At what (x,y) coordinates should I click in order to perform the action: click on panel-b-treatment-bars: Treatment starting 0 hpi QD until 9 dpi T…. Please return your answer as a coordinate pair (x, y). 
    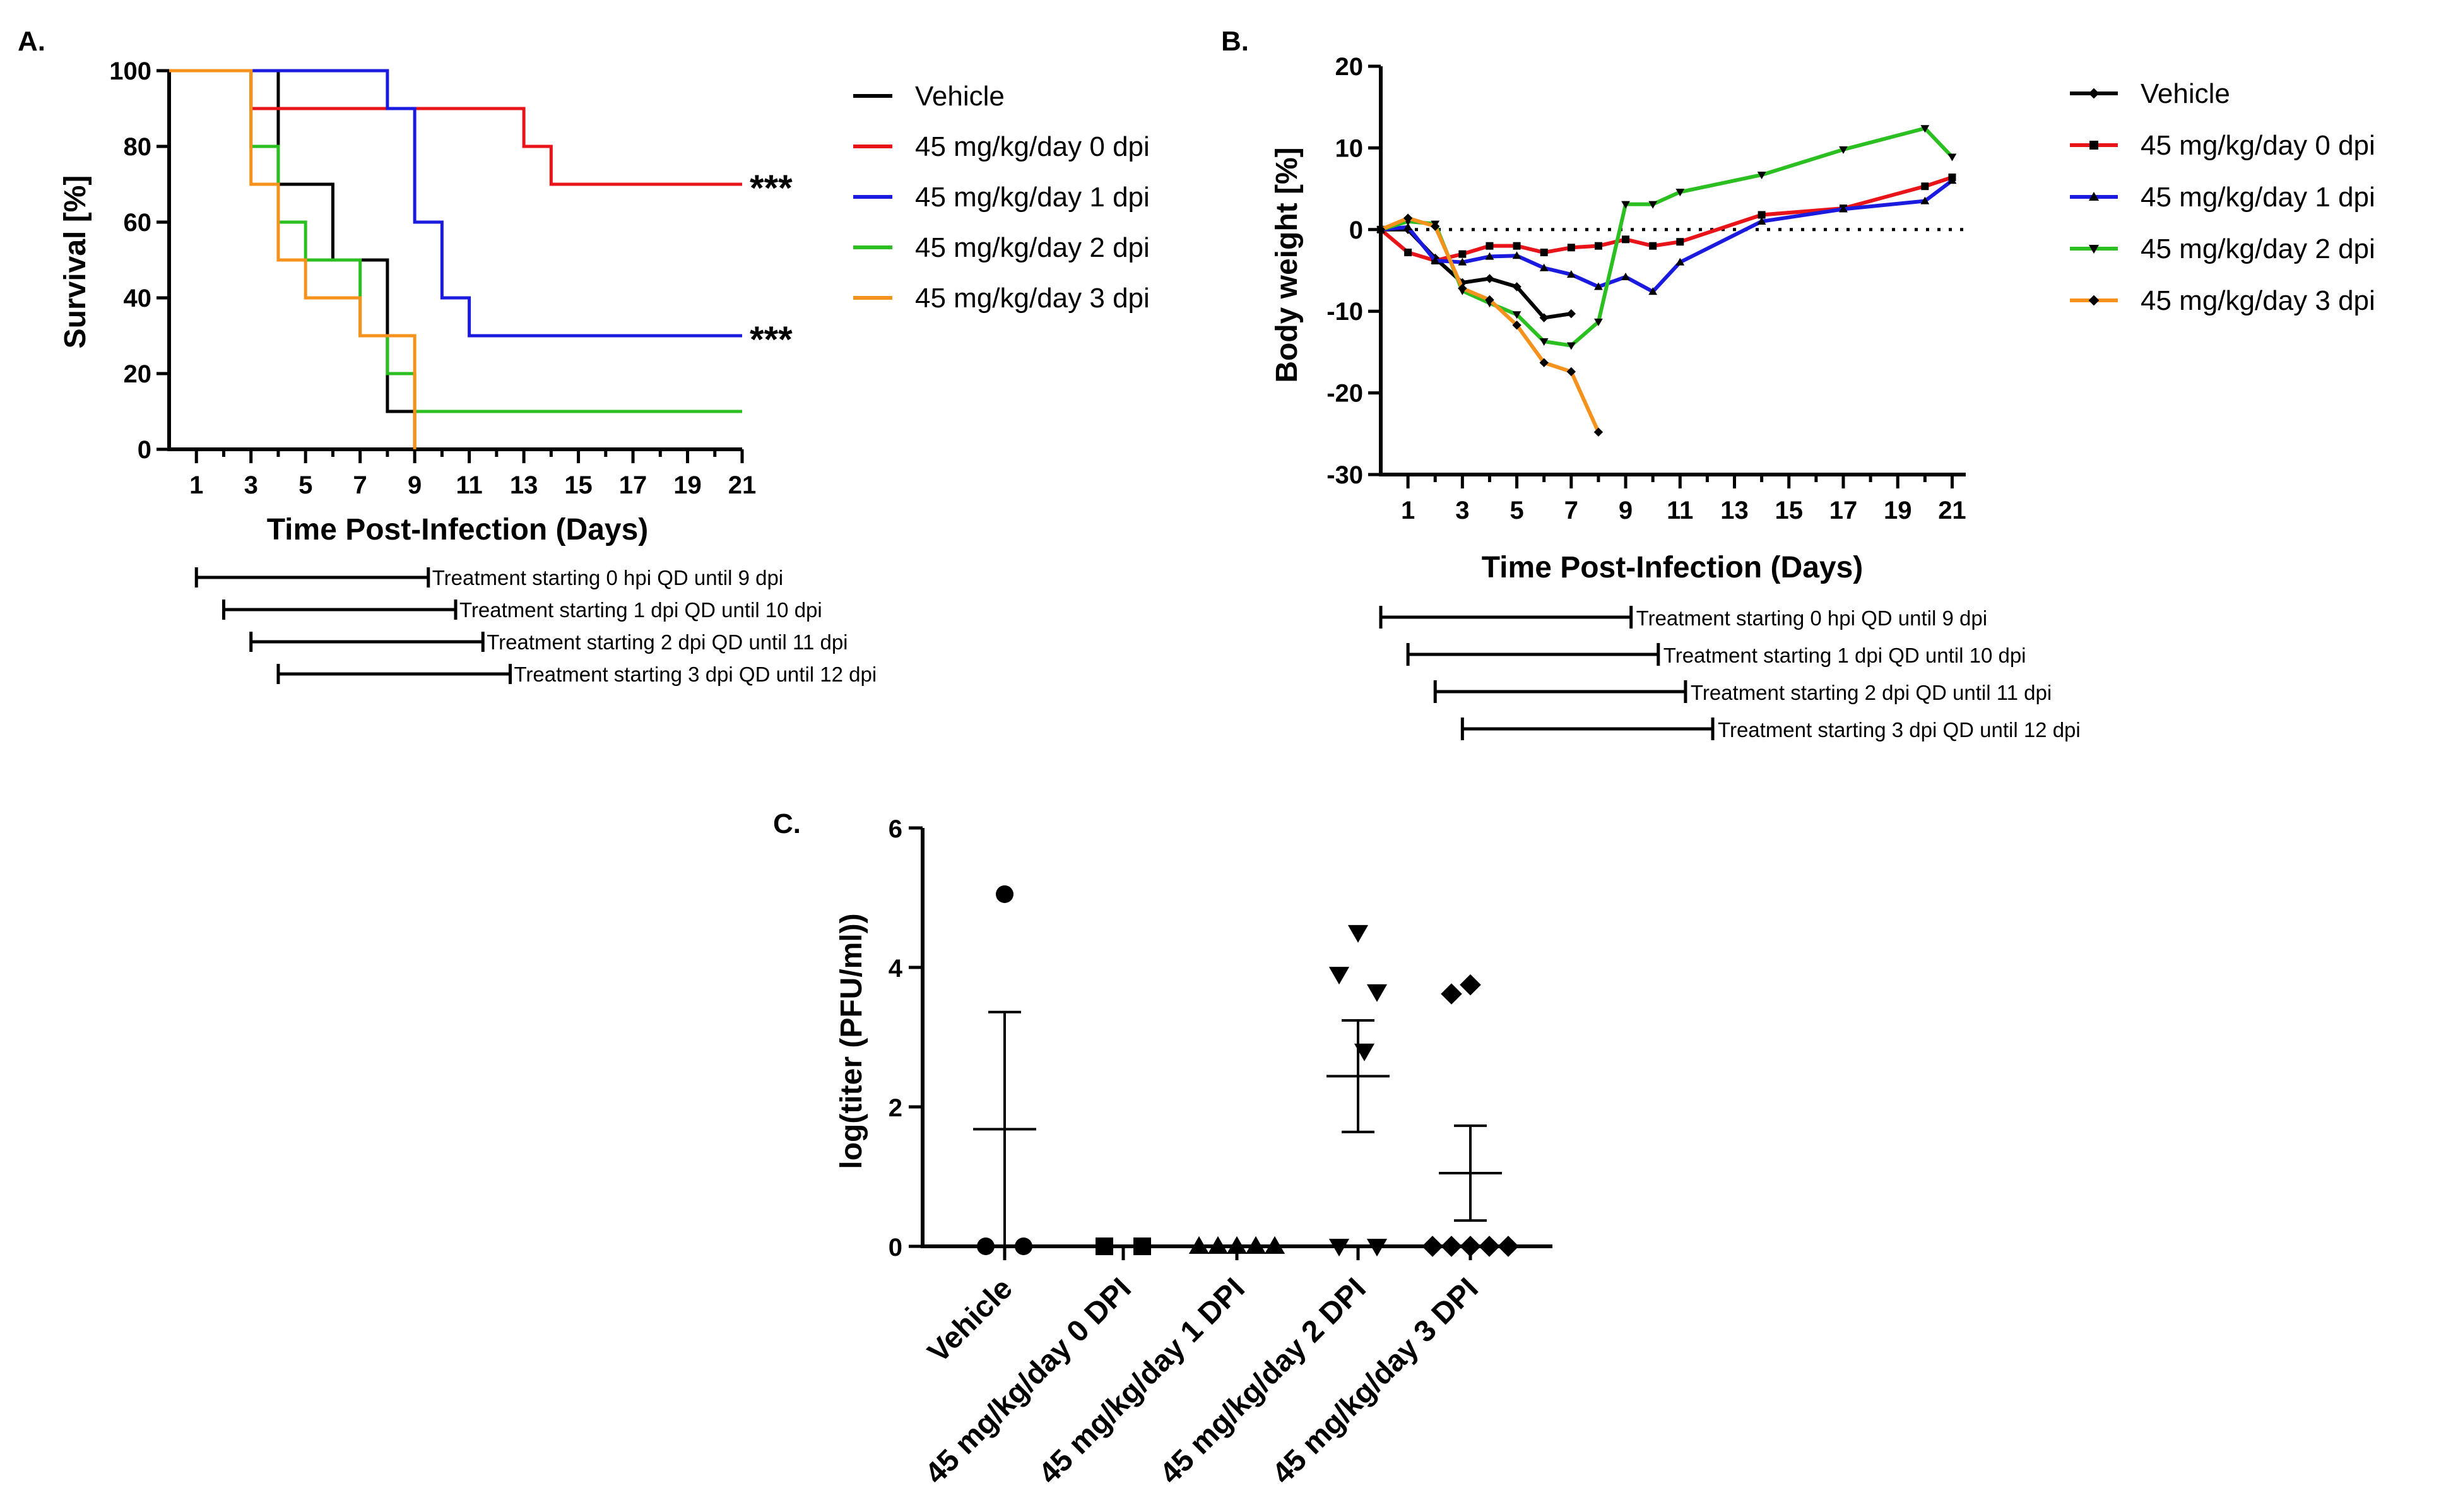
    Looking at the image, I should click on (1730, 673).